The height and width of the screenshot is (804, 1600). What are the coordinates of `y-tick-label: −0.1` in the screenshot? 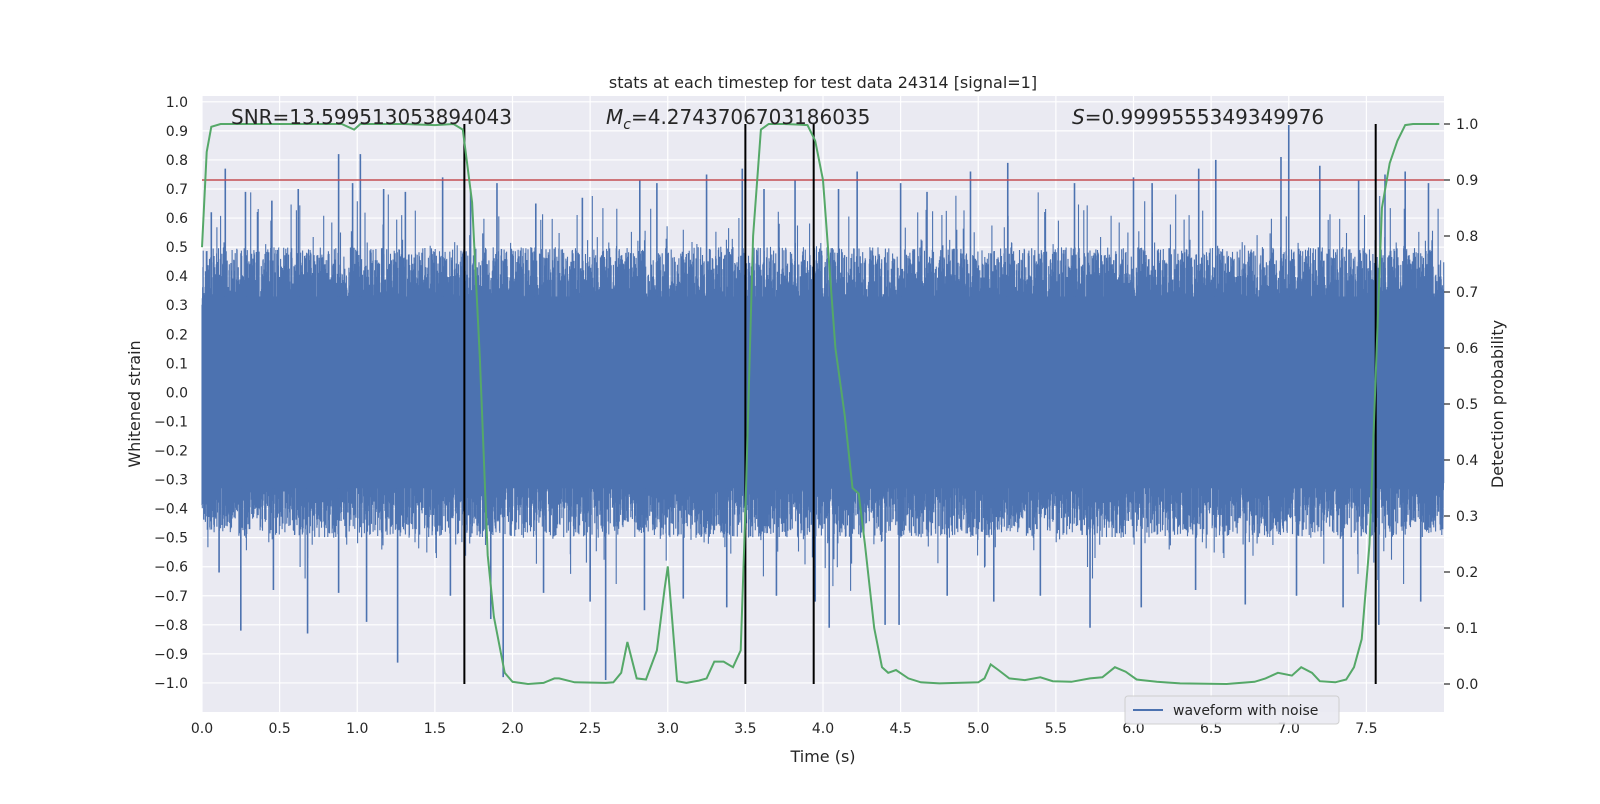 It's located at (171, 422).